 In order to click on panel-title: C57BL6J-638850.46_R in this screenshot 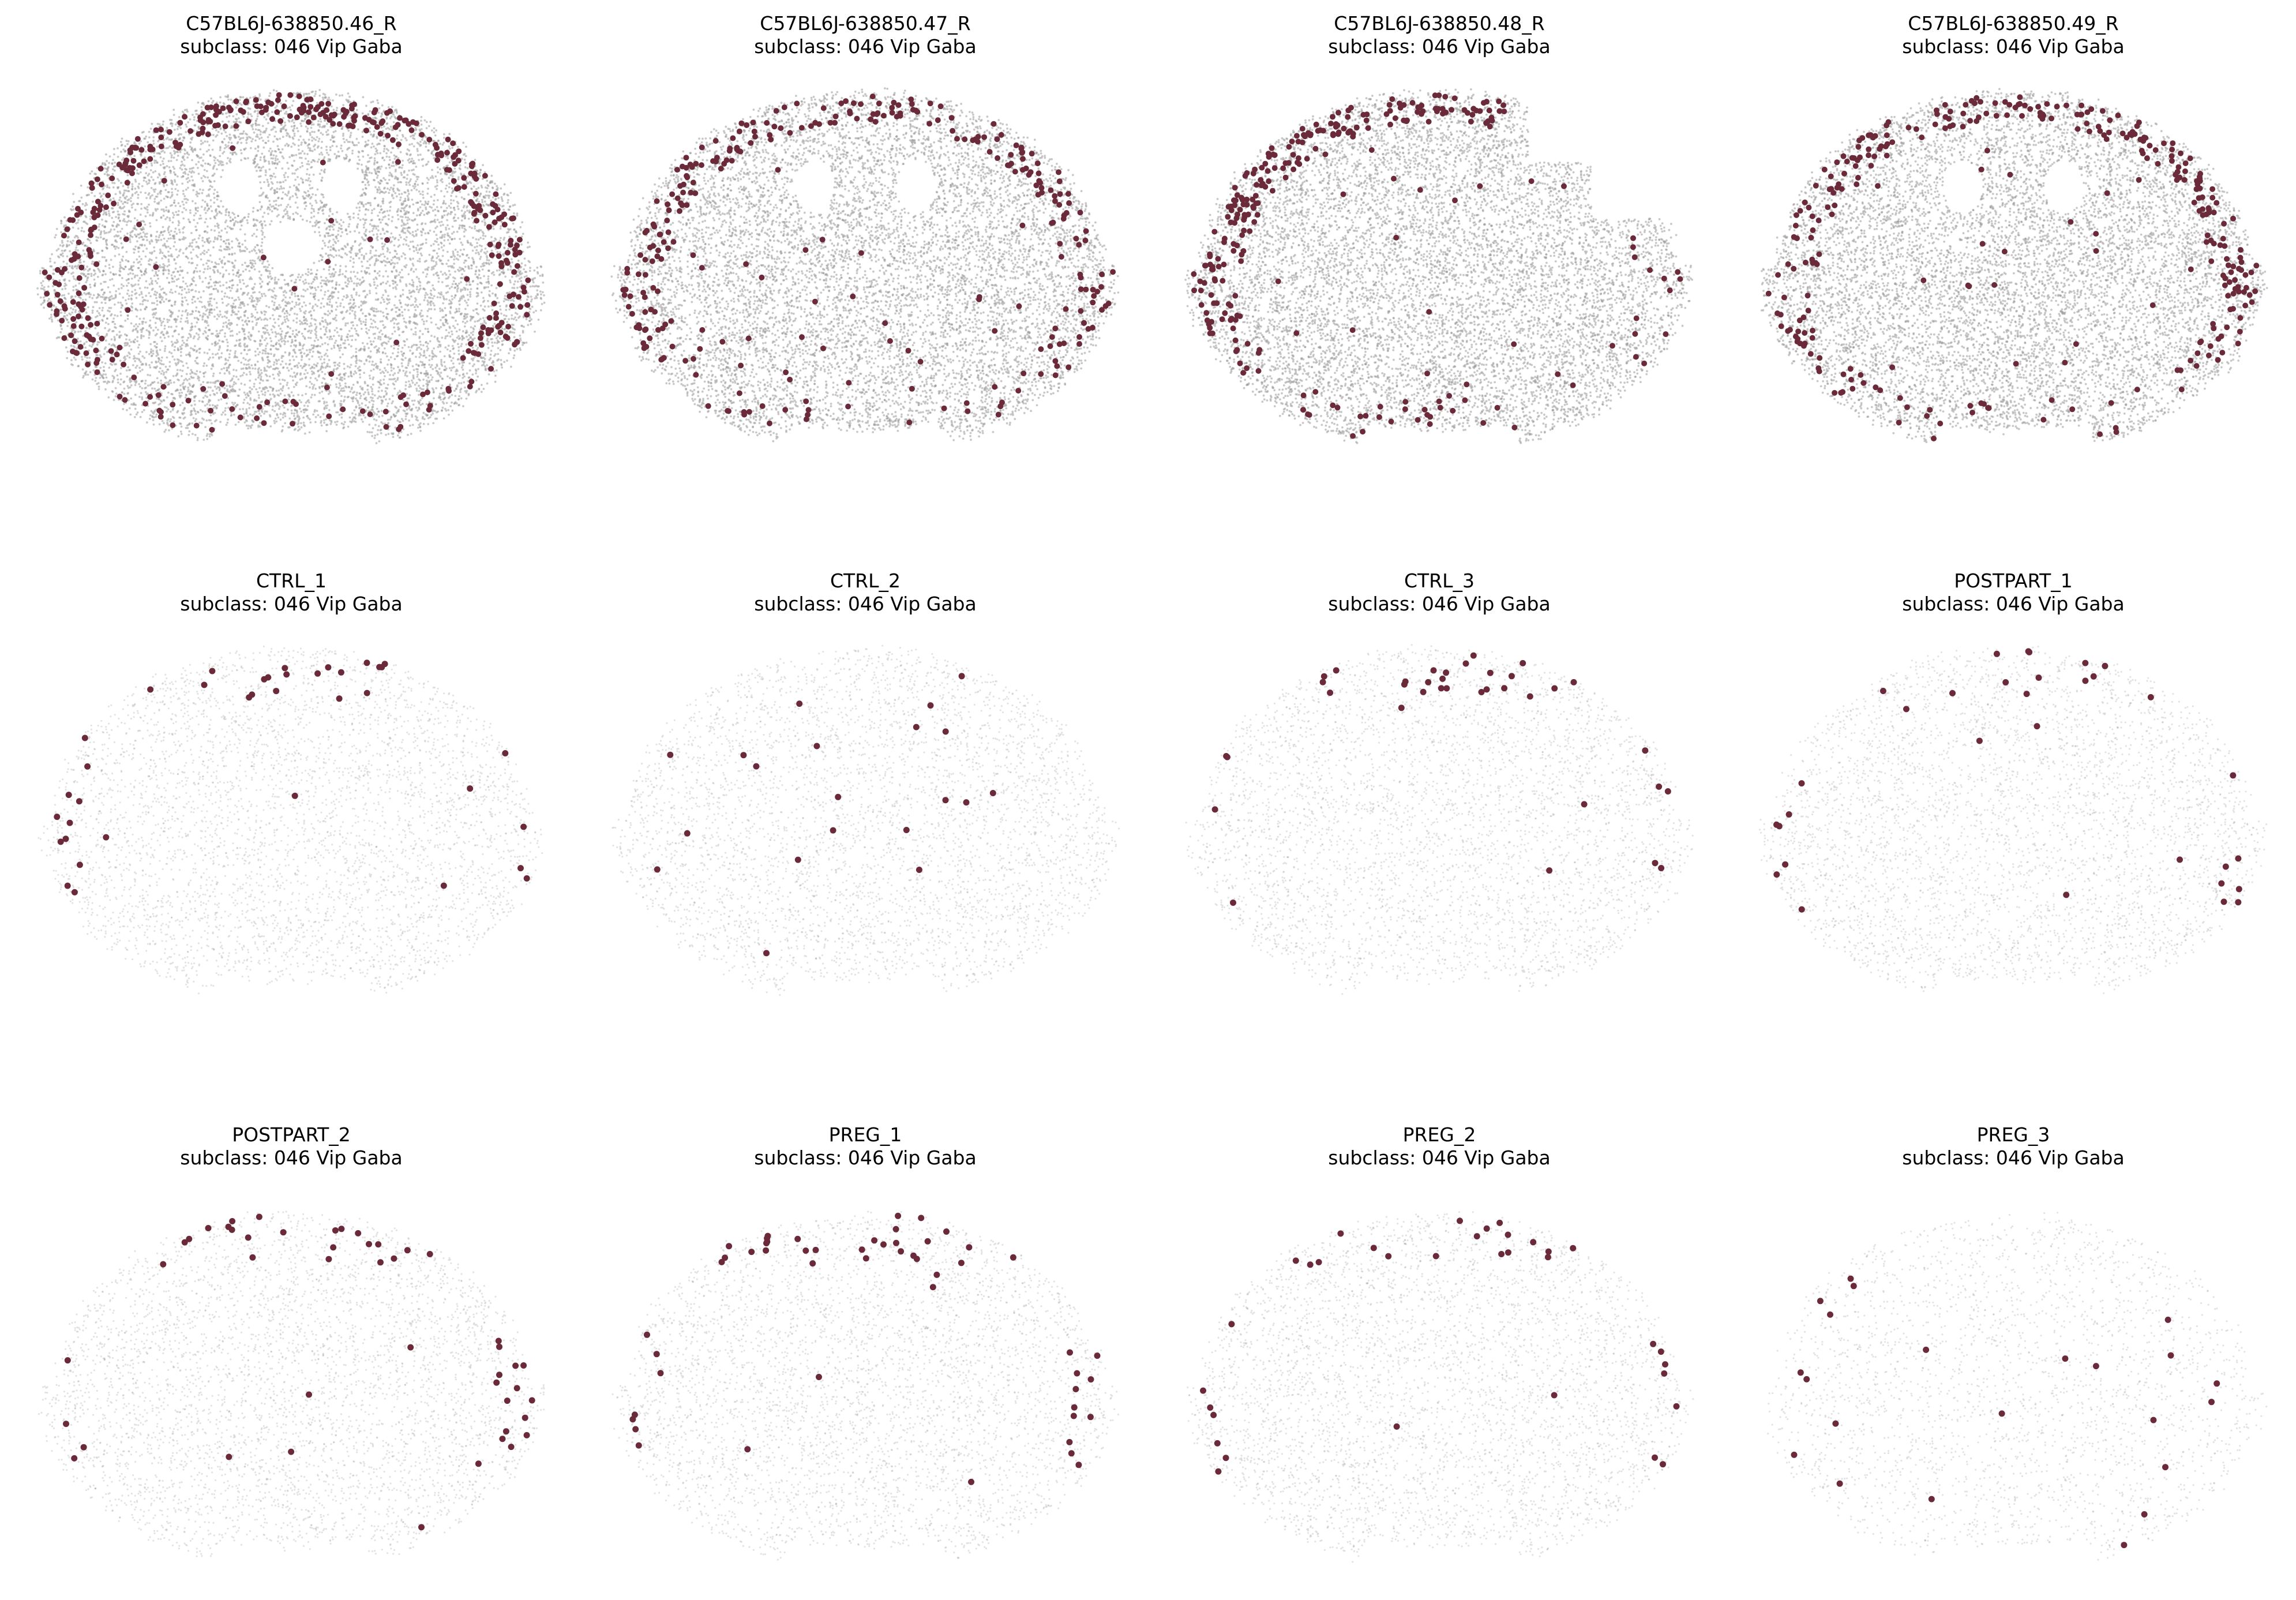, I will do `click(291, 23)`.